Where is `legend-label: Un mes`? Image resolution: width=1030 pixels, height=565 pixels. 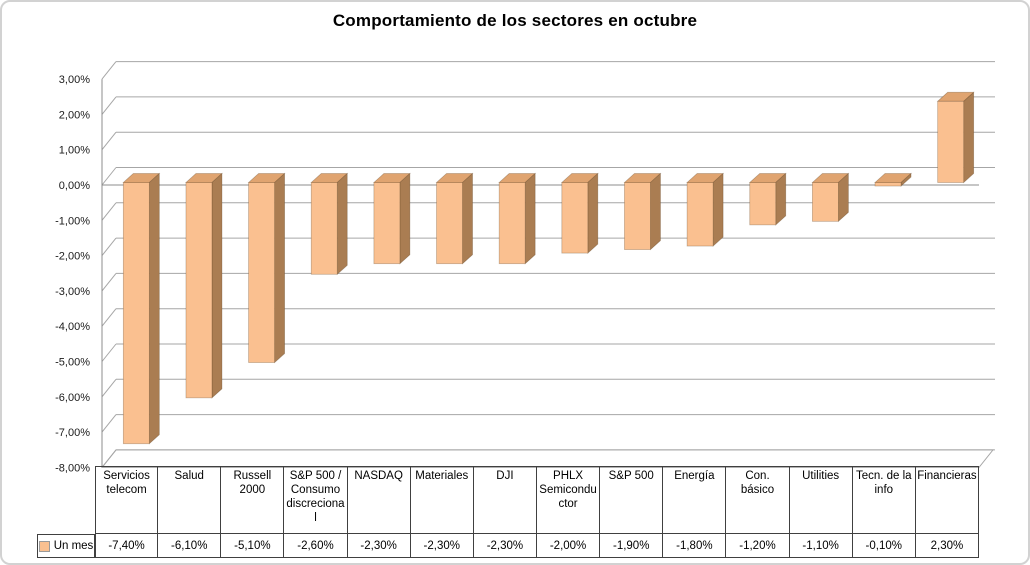
legend-label: Un mes is located at coordinates (73, 546).